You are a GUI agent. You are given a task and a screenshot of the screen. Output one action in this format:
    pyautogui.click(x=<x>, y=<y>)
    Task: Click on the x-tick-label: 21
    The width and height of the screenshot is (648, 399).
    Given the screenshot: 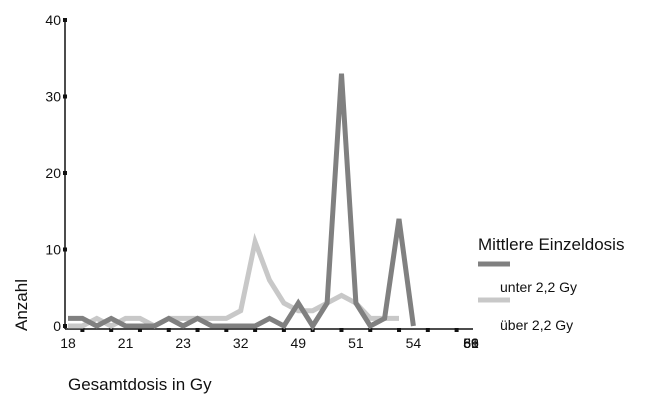 What is the action you would take?
    pyautogui.click(x=126, y=343)
    